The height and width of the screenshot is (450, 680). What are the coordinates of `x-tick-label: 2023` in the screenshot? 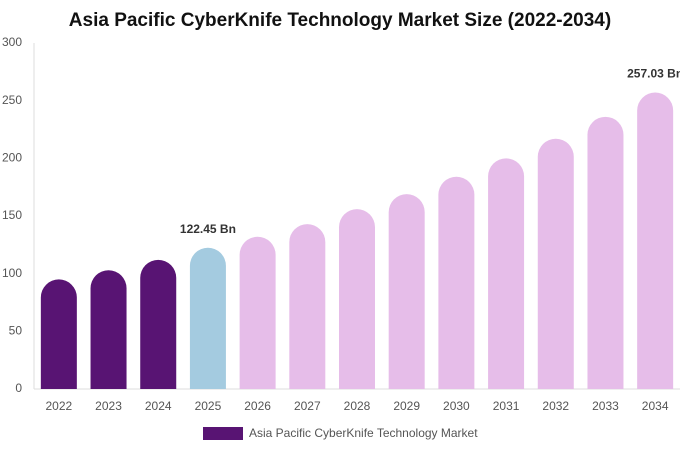 It's located at (108, 406).